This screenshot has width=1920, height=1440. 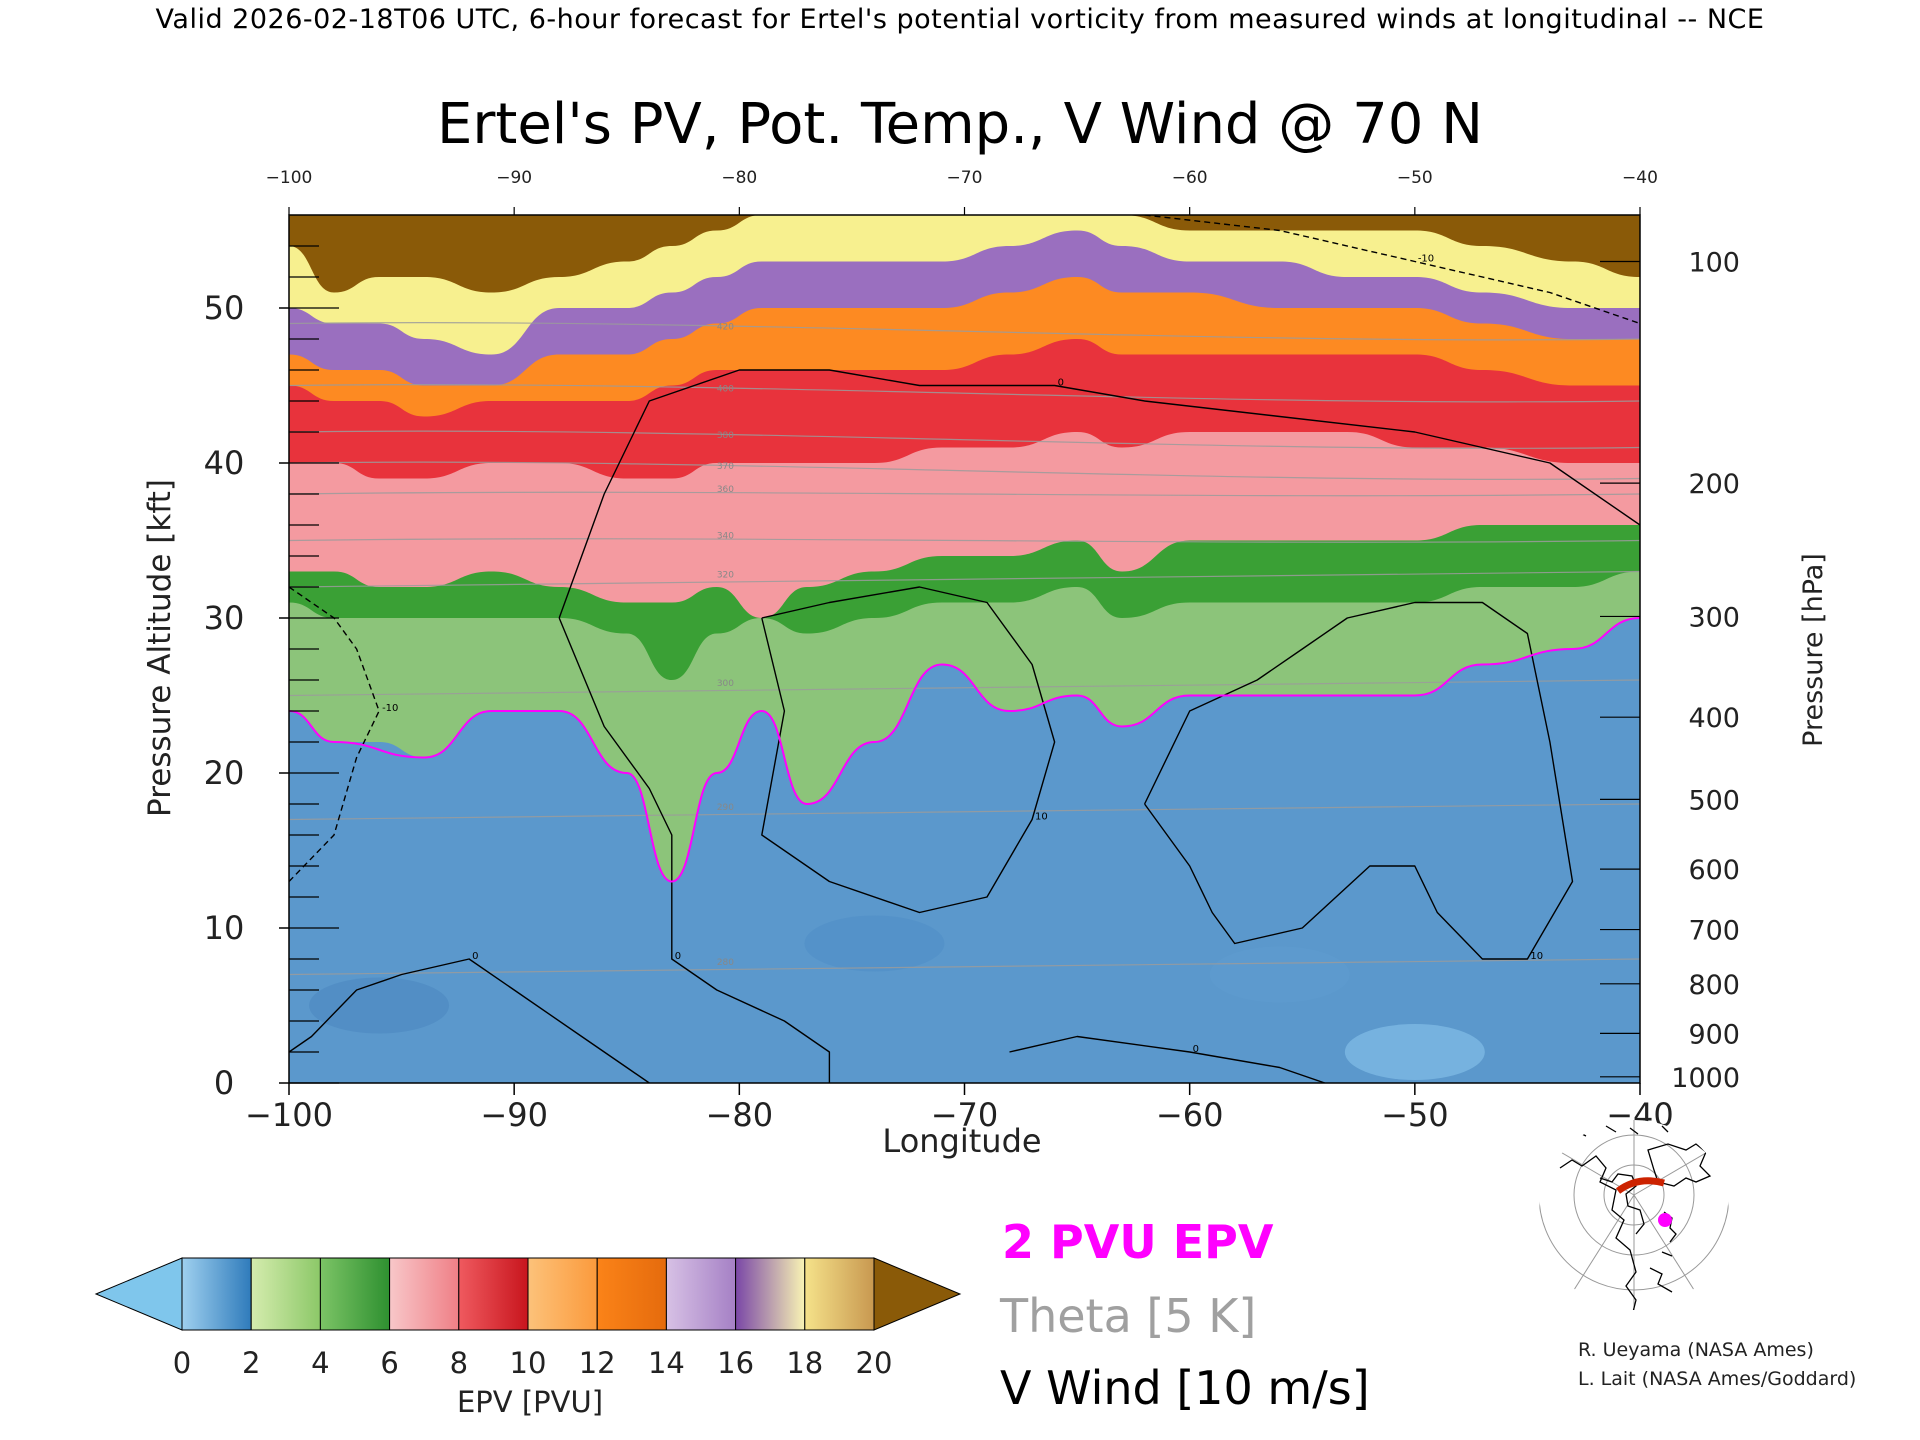 I want to click on top-tick-label: −60, so click(x=1190, y=178).